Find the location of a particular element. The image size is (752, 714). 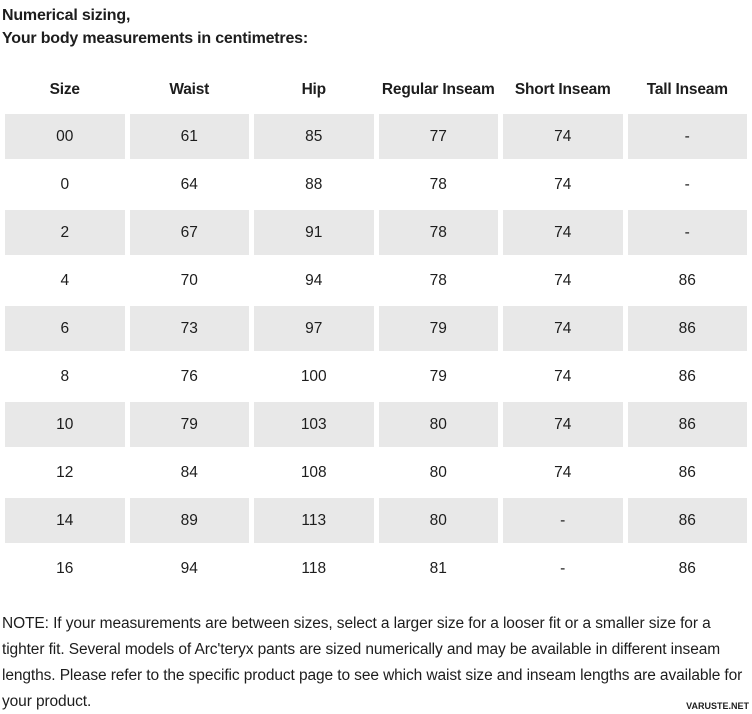

table-cell: 10 is located at coordinates (65, 424).